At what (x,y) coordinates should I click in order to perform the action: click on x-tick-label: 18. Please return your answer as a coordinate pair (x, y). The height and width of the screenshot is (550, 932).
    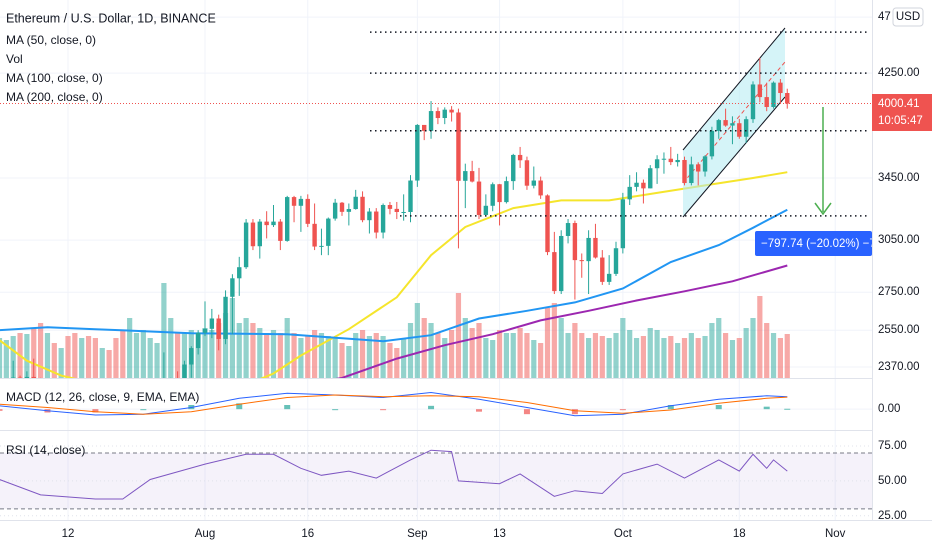
    Looking at the image, I should click on (739, 534).